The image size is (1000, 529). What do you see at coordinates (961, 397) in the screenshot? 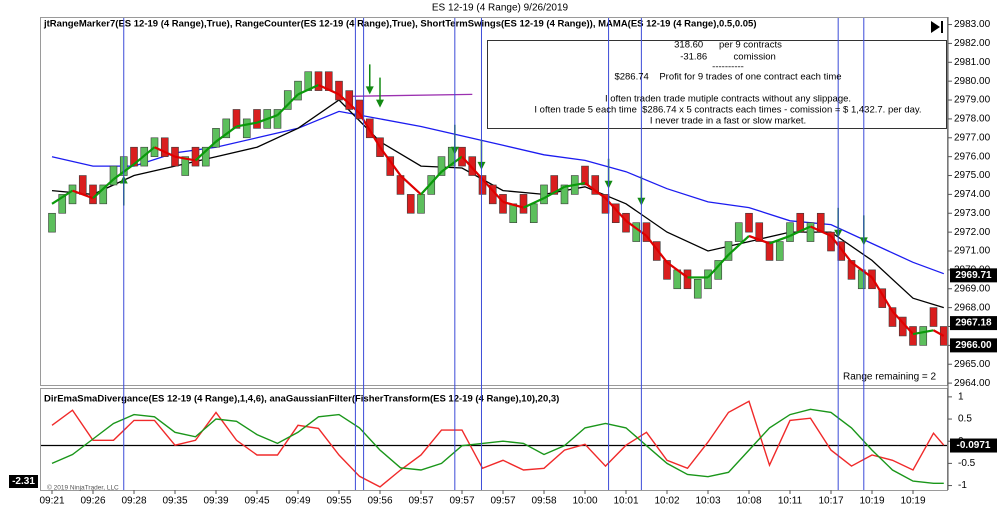
I see `y-tick-label: 1` at bounding box center [961, 397].